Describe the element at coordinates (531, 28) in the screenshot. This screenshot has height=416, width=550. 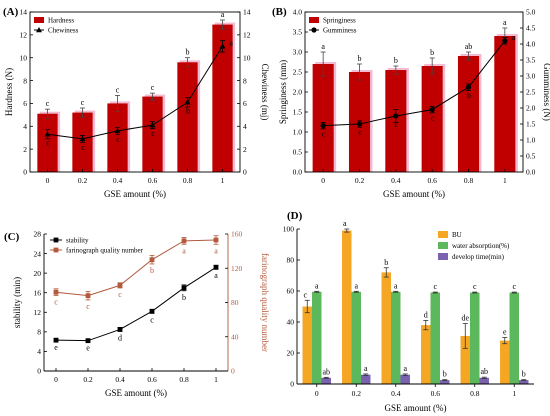
I see `y2-axis-tick-label-9: 4.5` at that location.